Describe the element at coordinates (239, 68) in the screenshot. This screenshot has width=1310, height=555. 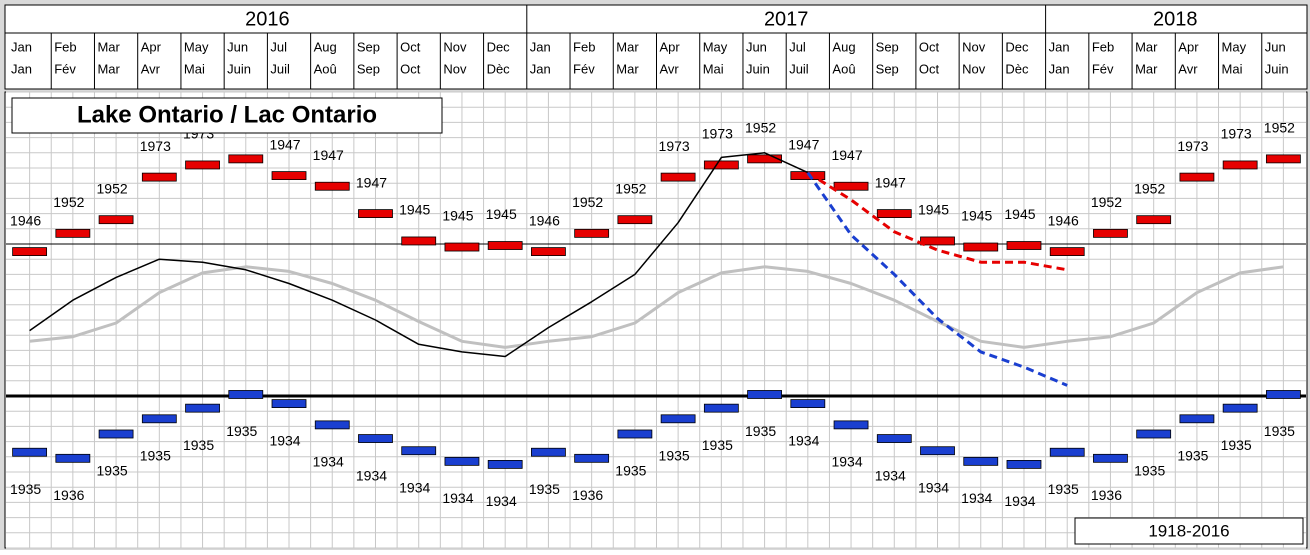
I see `month-label-fr: Juin` at that location.